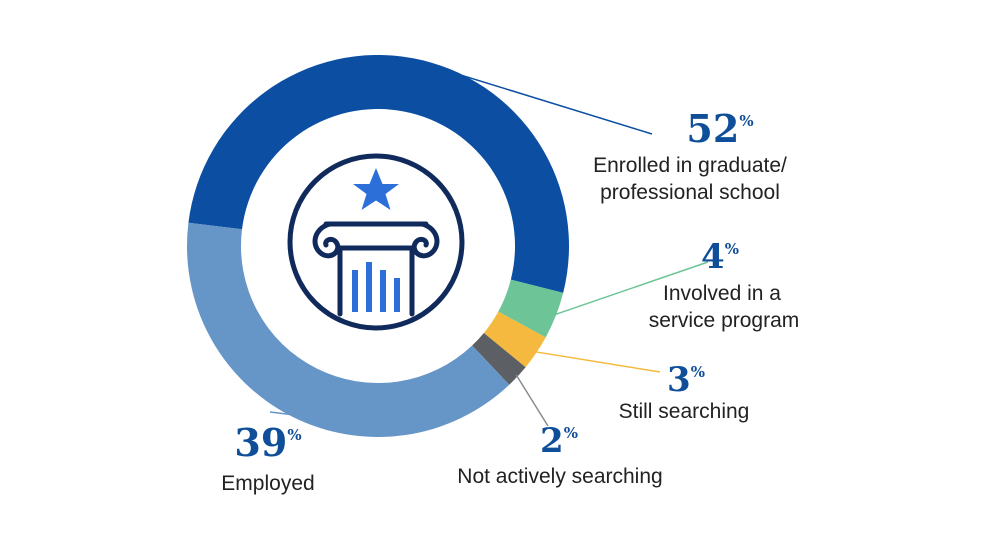  What do you see at coordinates (684, 411) in the screenshot?
I see `category-label-still-searching: Still searching` at bounding box center [684, 411].